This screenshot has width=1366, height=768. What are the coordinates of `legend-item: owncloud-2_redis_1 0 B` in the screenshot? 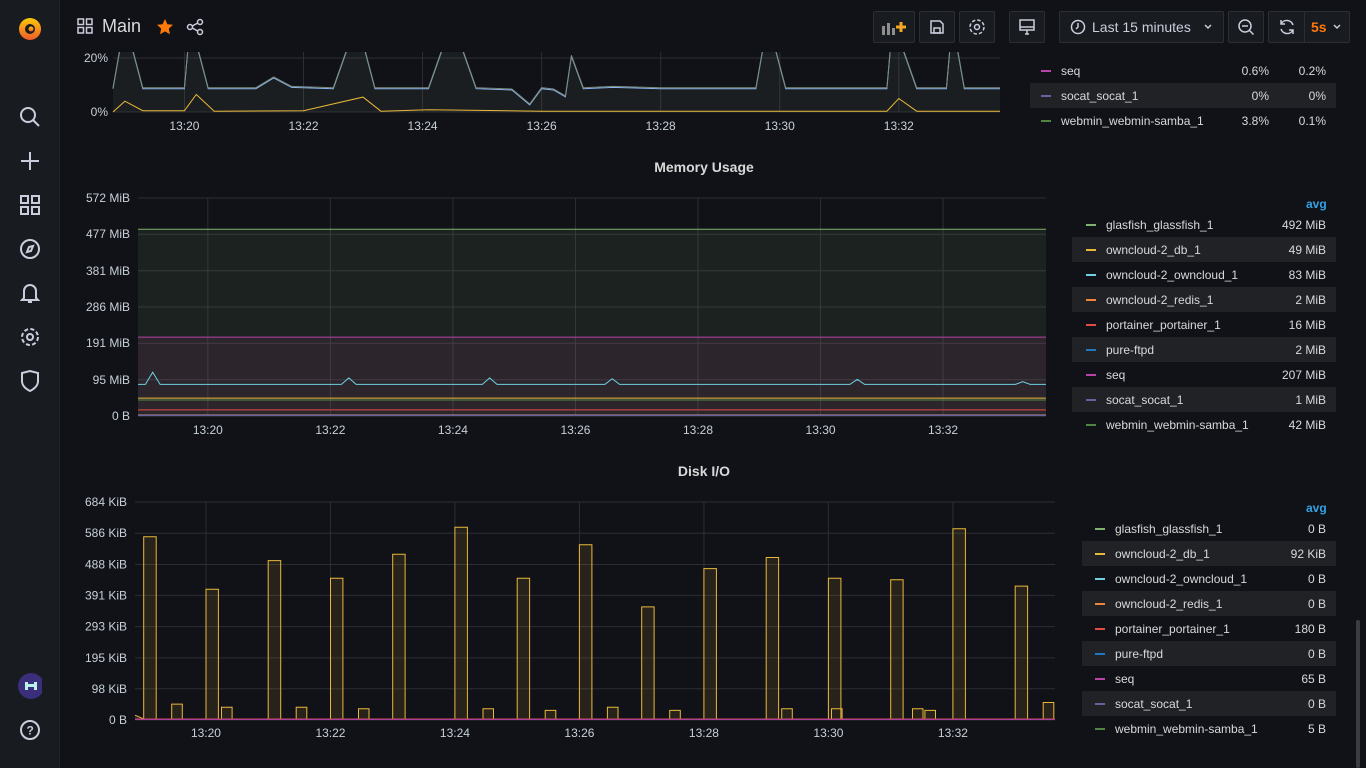 It's located at (1209, 603).